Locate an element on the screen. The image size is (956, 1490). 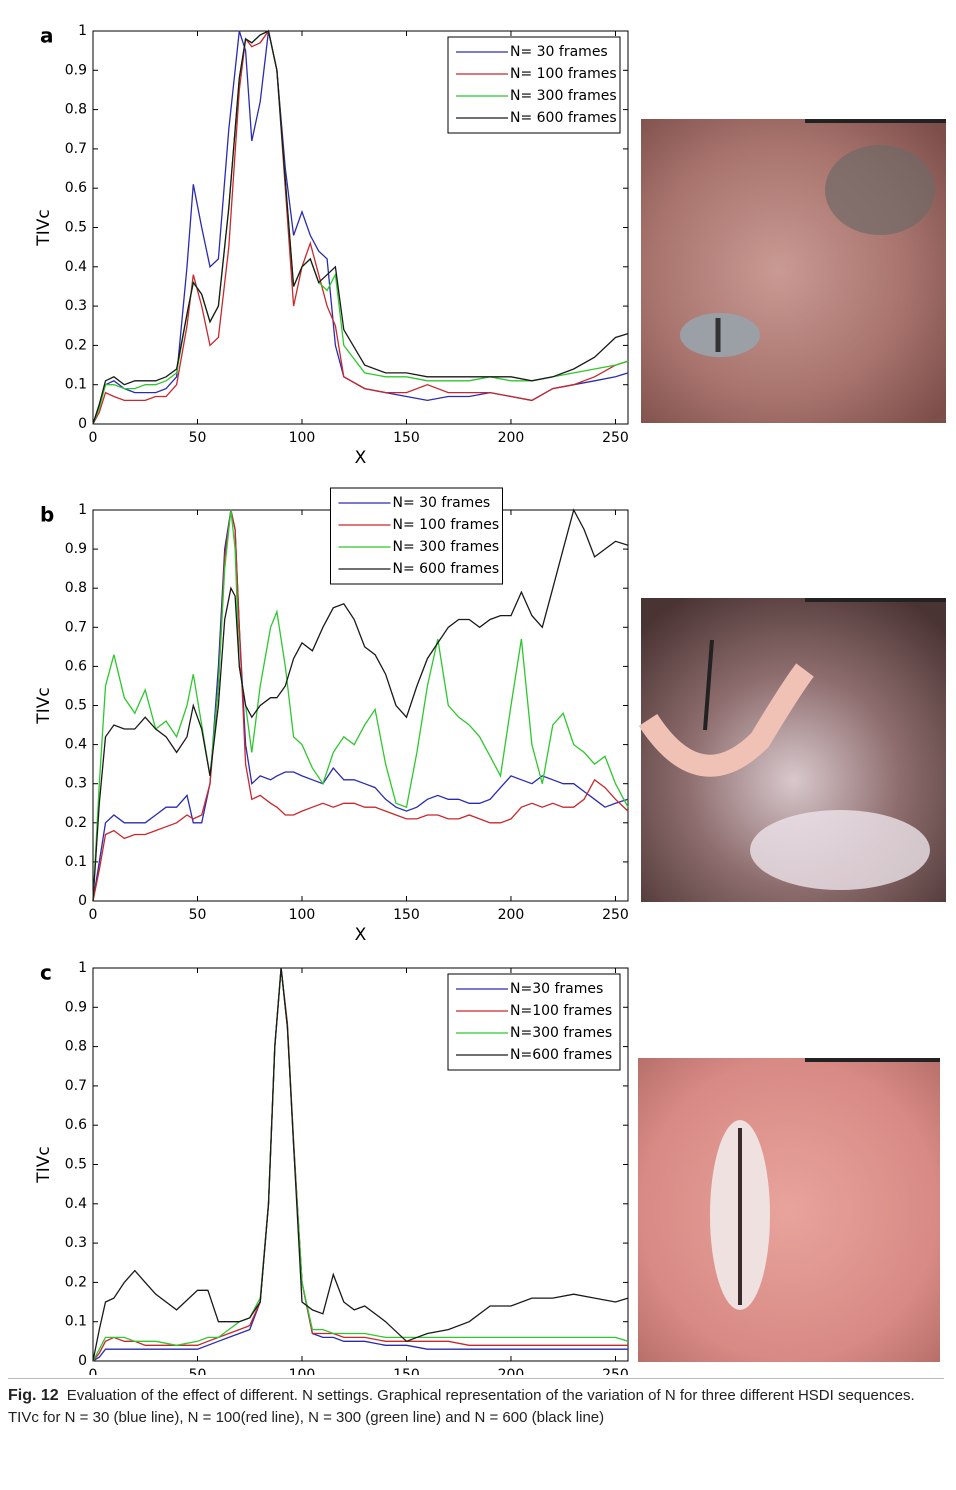
panel-label: a is located at coordinates (47, 36).